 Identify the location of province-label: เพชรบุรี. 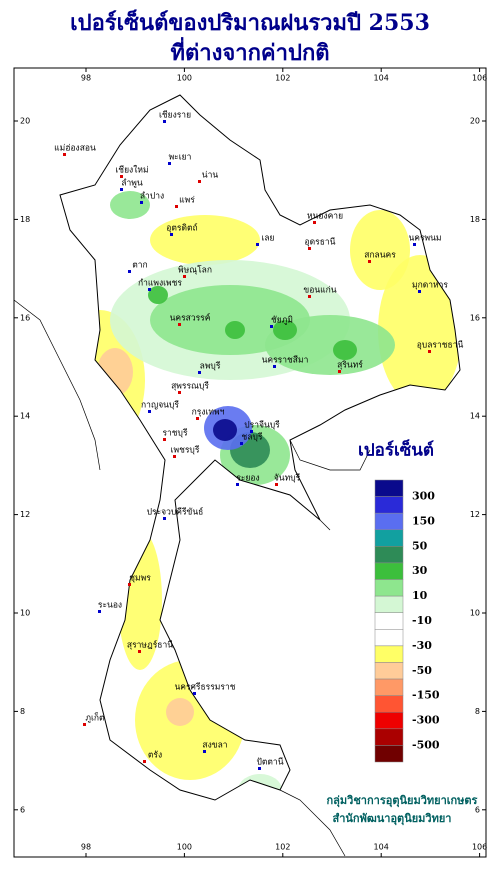
(185, 450).